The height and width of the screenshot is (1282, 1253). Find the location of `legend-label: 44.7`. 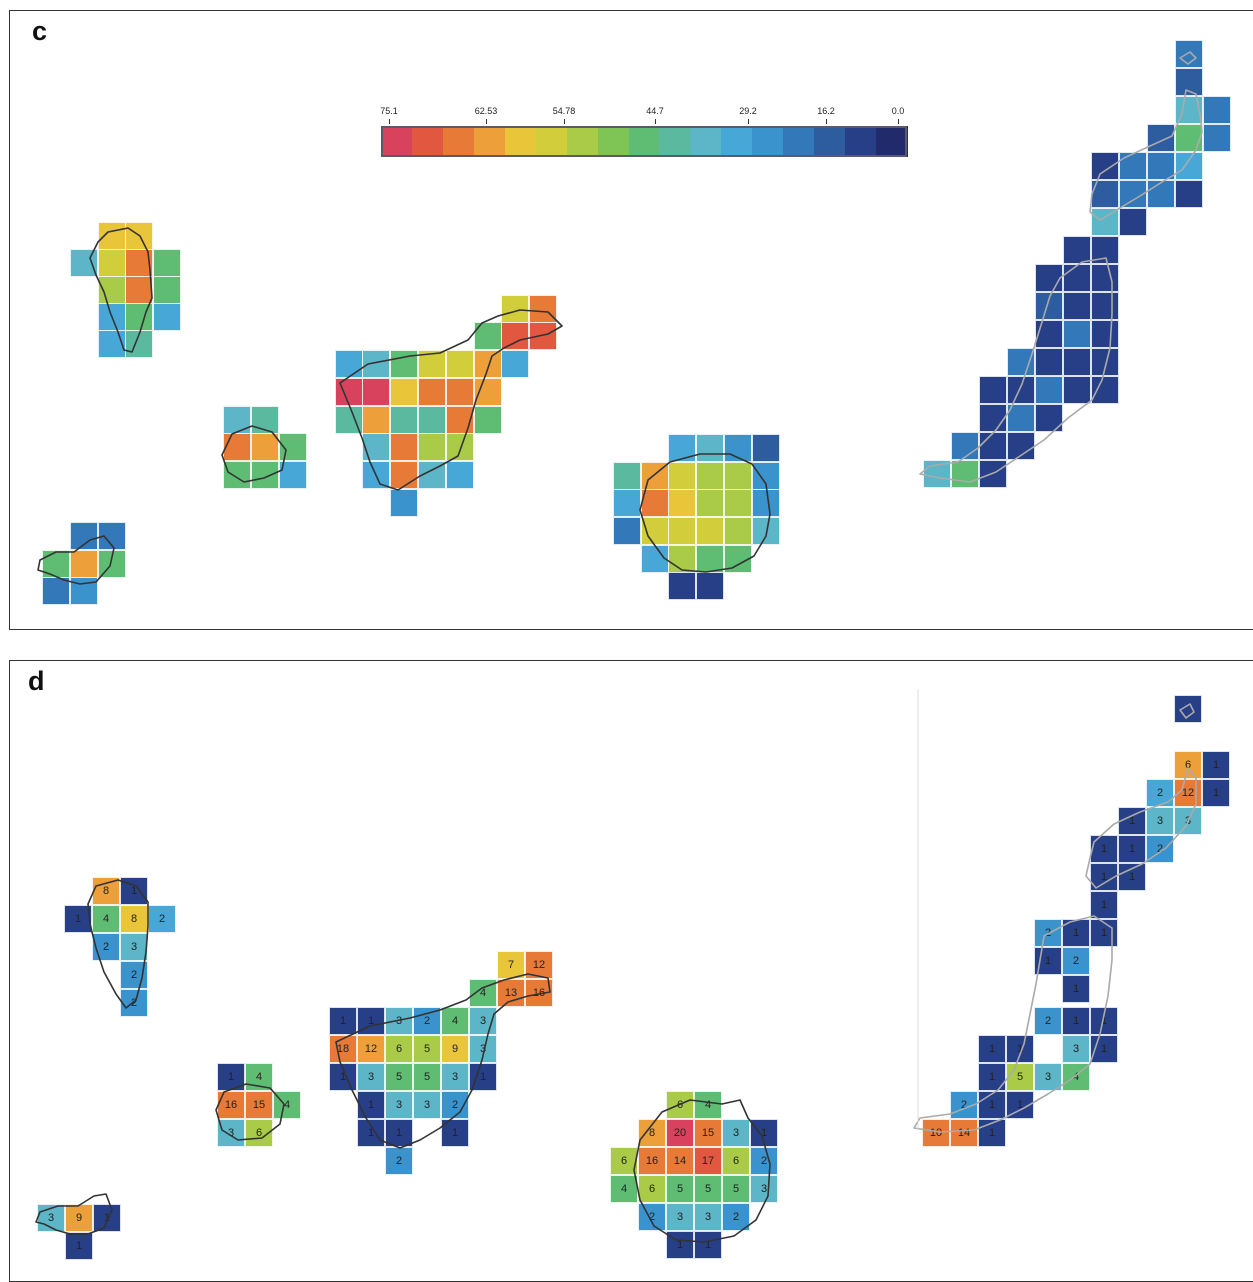

legend-label: 44.7 is located at coordinates (655, 111).